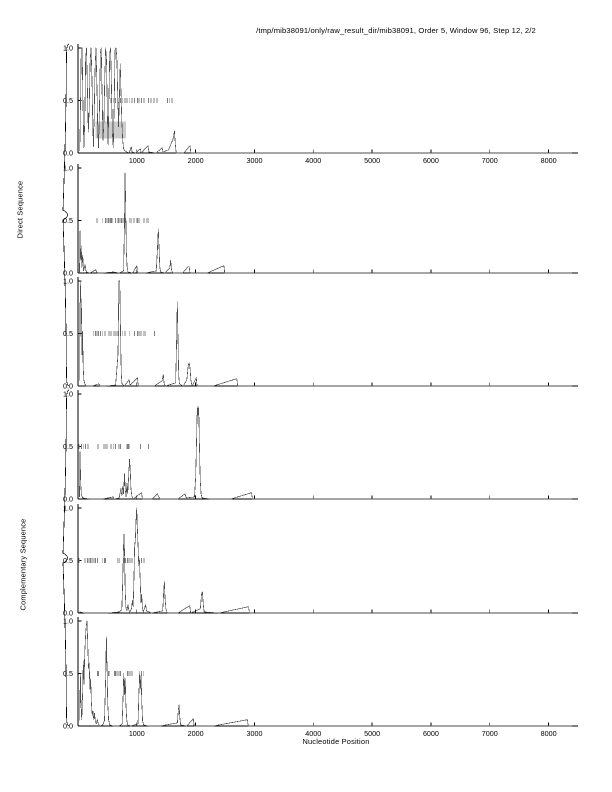 The width and height of the screenshot is (612, 792). I want to click on panel-complementary-frame-1: 0.0 0.5 1.0, so click(320, 447).